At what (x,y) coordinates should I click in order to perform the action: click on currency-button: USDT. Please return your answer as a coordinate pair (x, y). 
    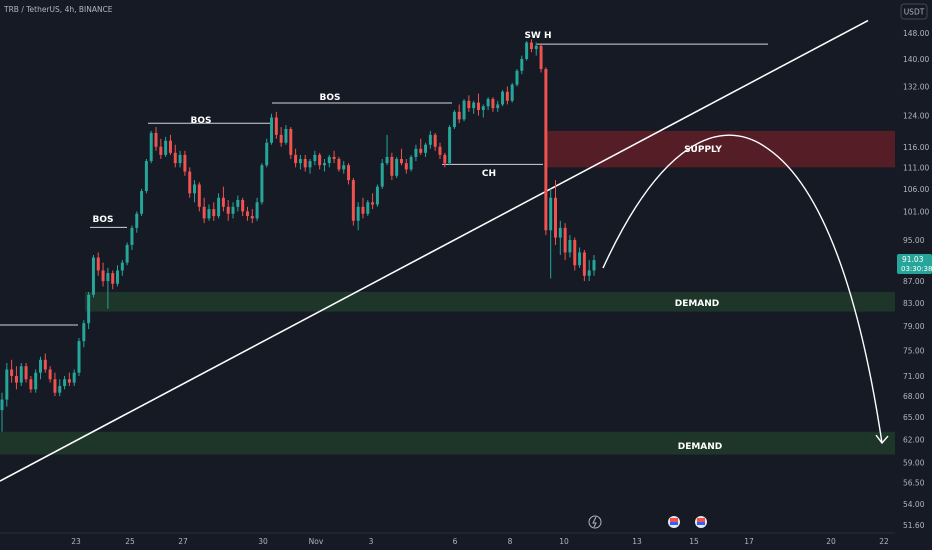
    Looking at the image, I should click on (914, 11).